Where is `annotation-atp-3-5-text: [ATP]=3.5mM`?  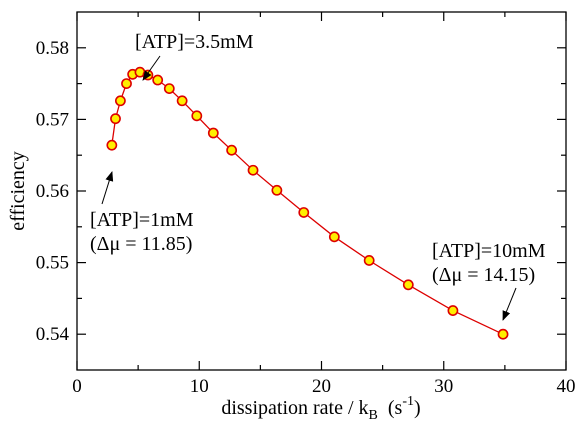 annotation-atp-3-5-text: [ATP]=3.5mM is located at coordinates (194, 42).